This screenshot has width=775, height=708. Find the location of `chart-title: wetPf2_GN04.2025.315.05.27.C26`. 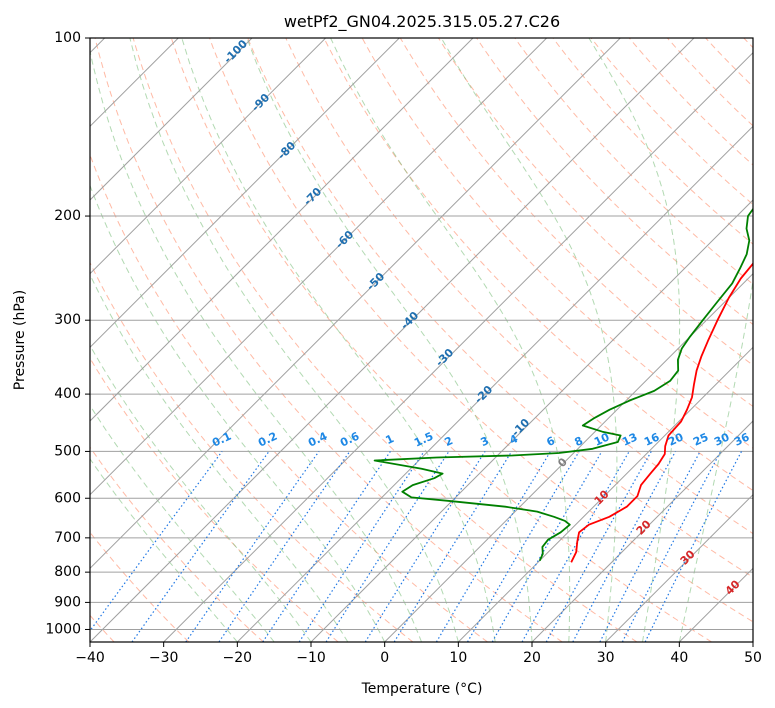

chart-title: wetPf2_GN04.2025.315.05.27.C26 is located at coordinates (422, 22).